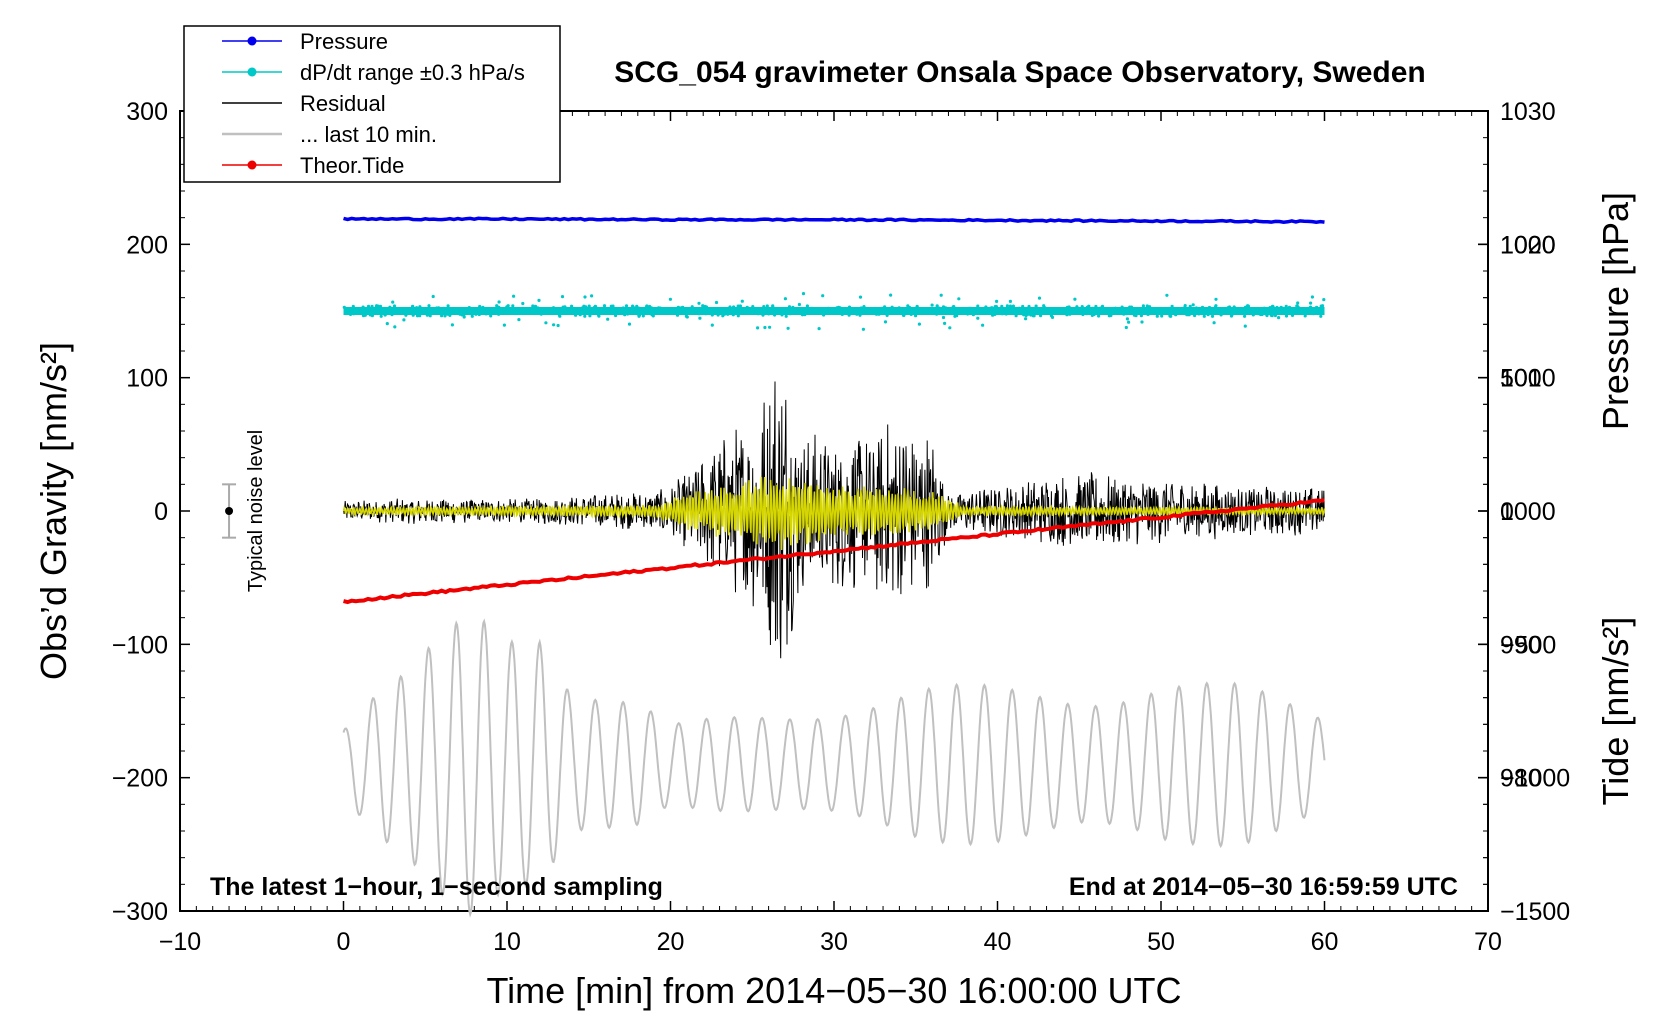 Image resolution: width=1676 pixels, height=1020 pixels. I want to click on x-tick-label: 70, so click(1488, 942).